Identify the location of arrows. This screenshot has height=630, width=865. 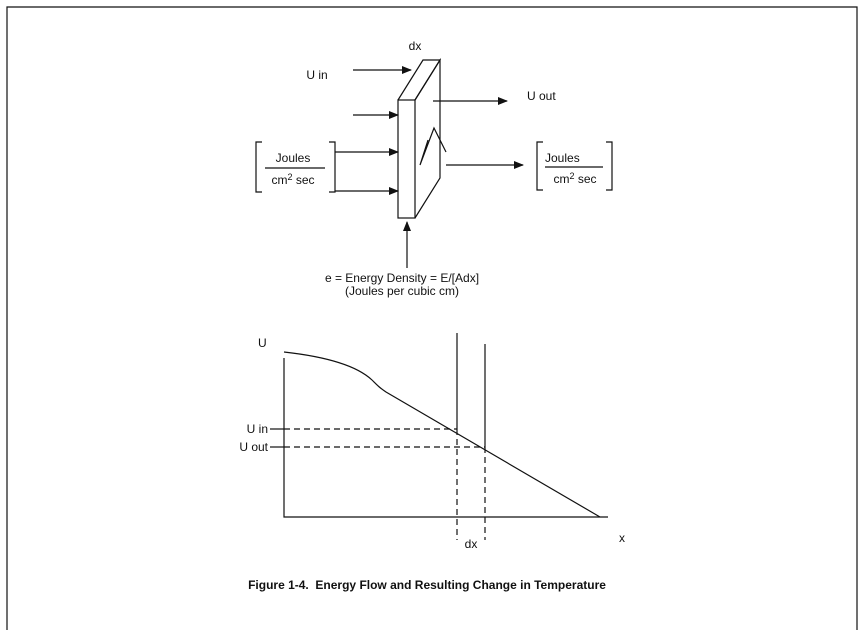
(429, 167).